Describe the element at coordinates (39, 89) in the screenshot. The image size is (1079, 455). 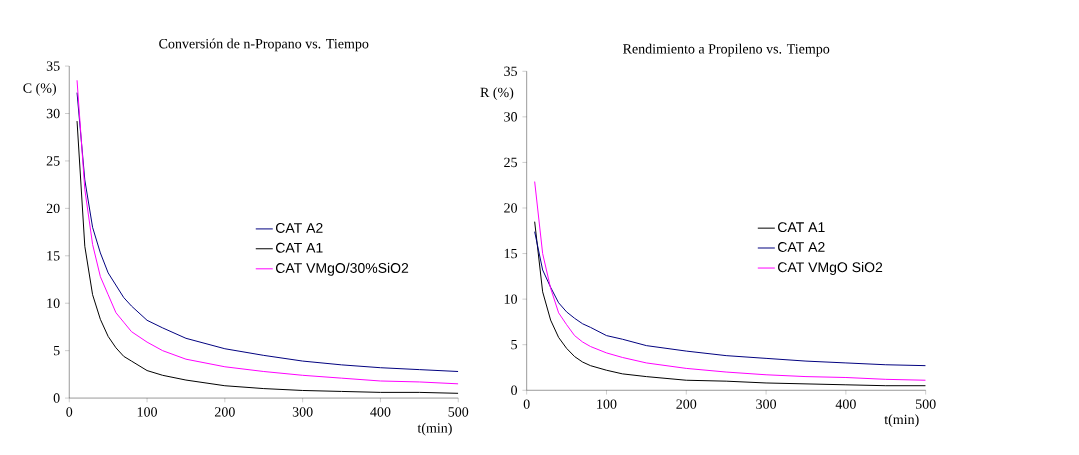
I see `y-axis-title: C (%)` at that location.